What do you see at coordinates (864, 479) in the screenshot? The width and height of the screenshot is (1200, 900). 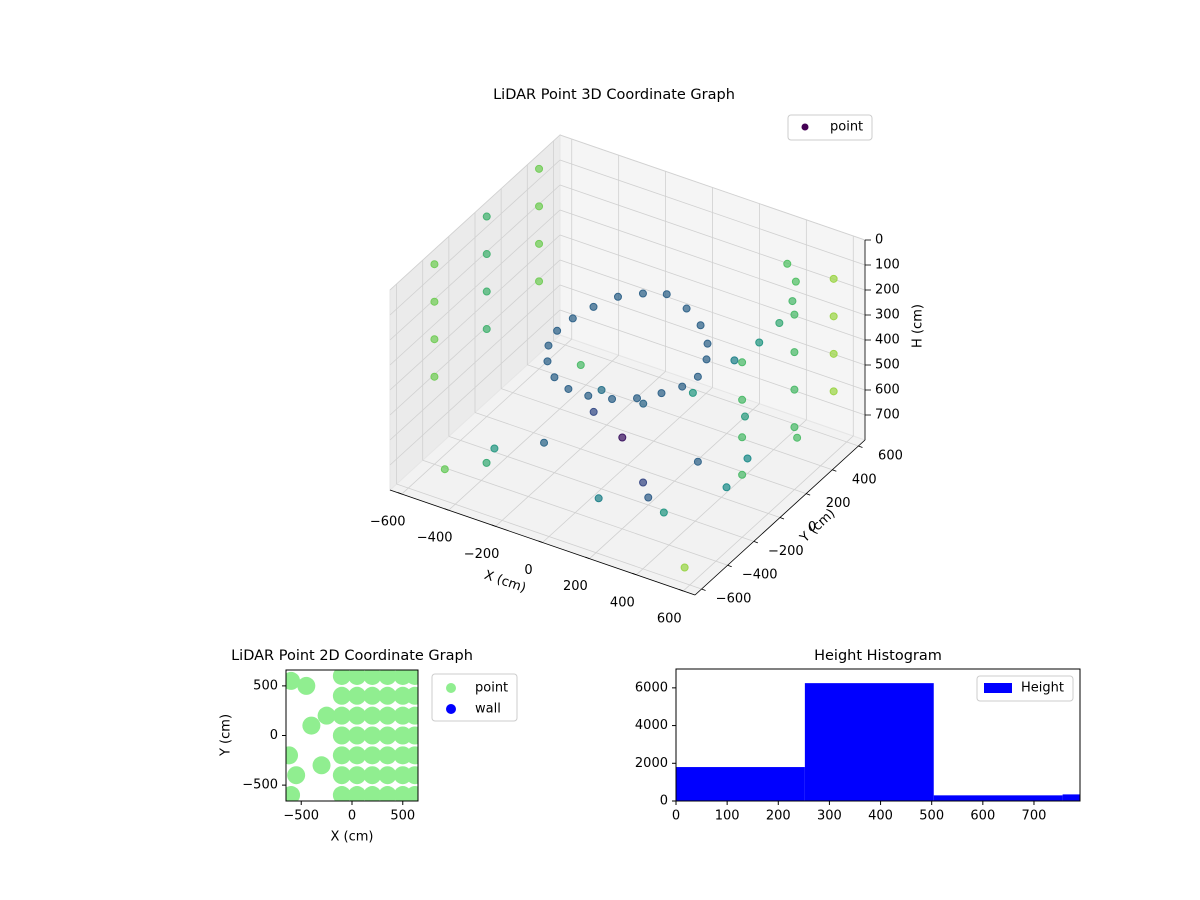 I see `y-tick-label: 400` at bounding box center [864, 479].